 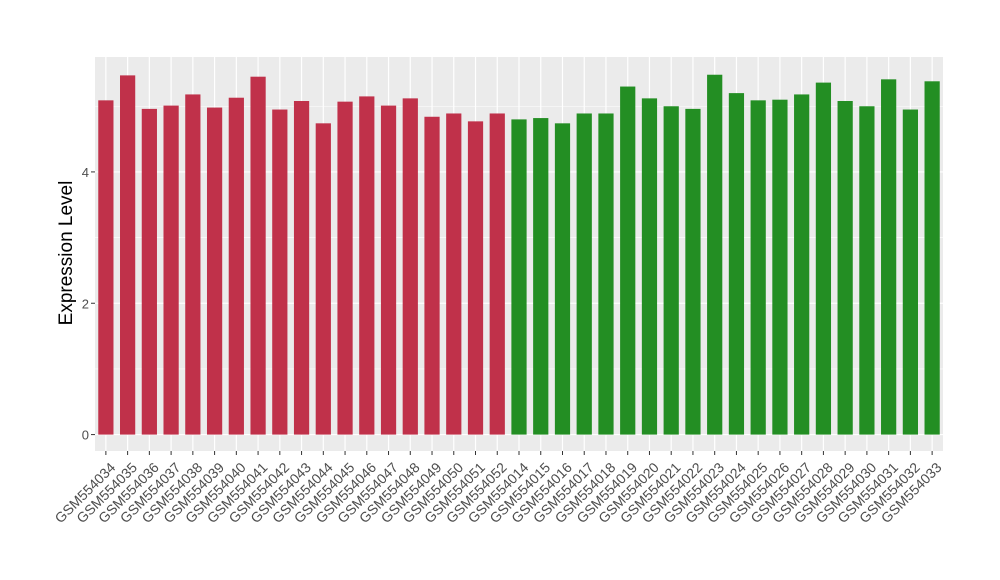 What do you see at coordinates (66, 253) in the screenshot?
I see `y-axis-title: Expression Level` at bounding box center [66, 253].